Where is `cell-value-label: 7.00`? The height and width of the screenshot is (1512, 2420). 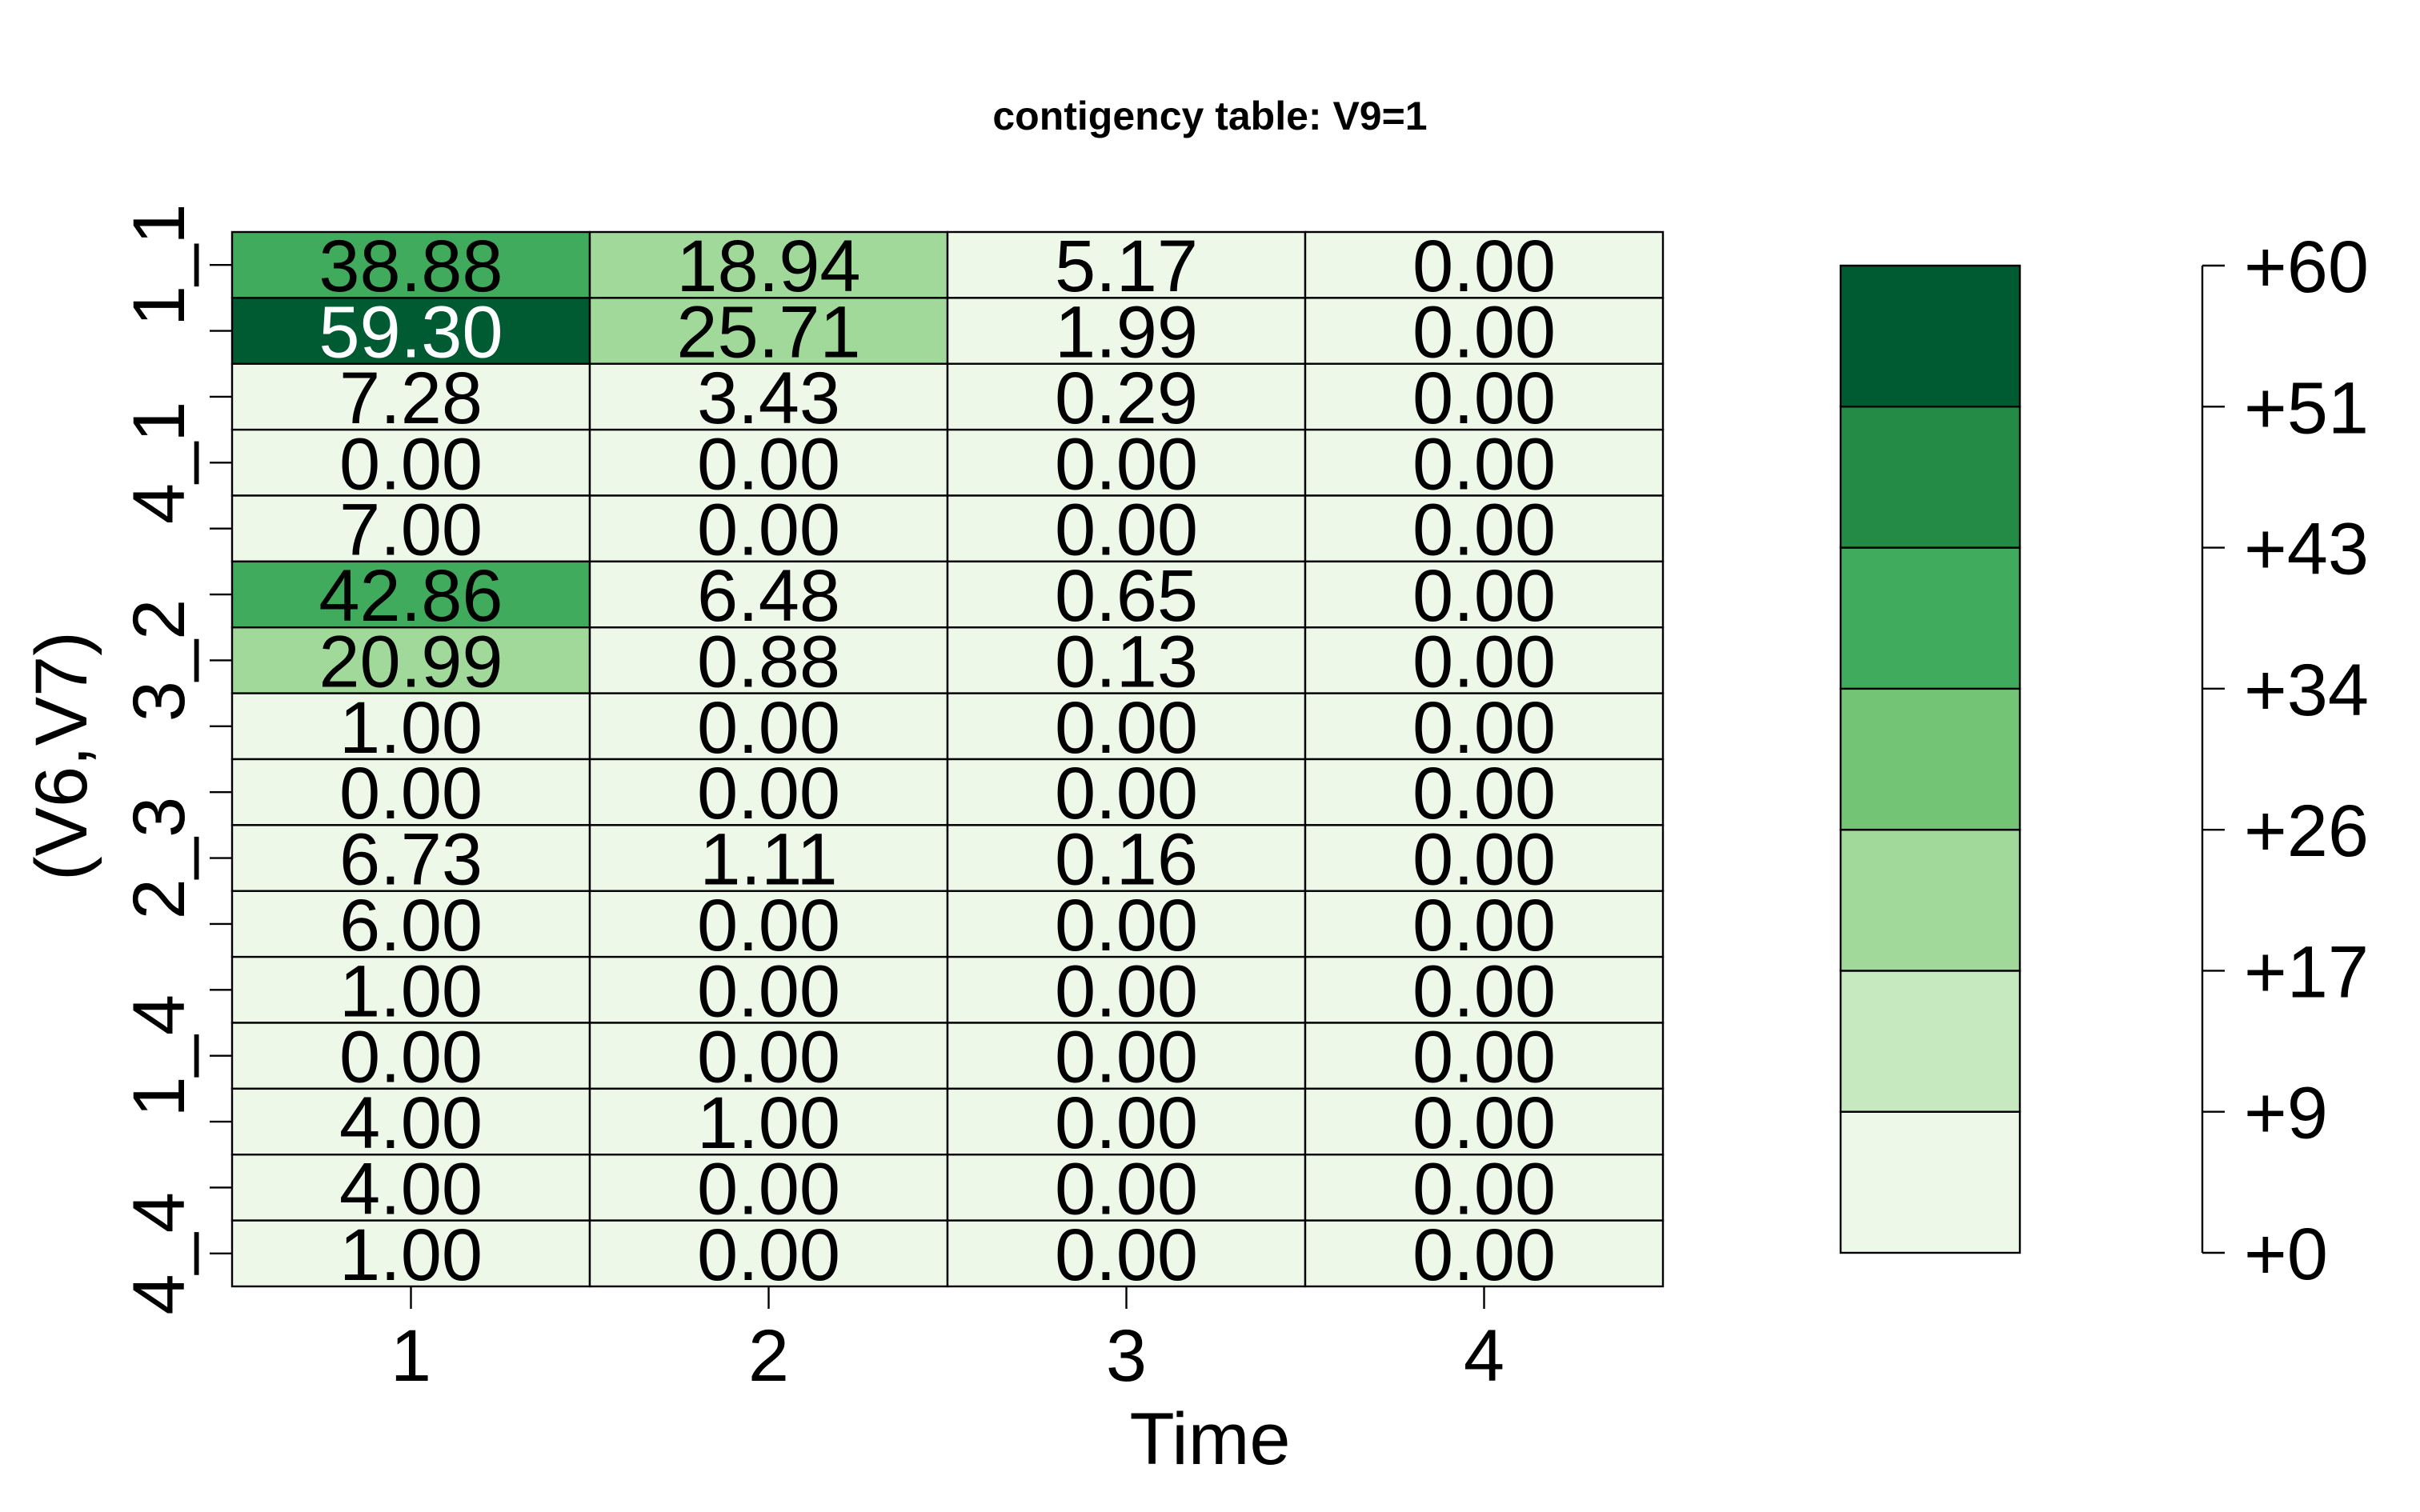
cell-value-label: 7.00 is located at coordinates (411, 530).